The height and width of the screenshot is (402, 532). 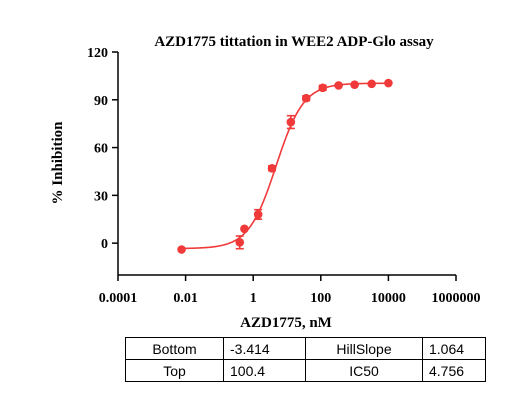 I want to click on y-tick-label: 30, so click(x=101, y=196).